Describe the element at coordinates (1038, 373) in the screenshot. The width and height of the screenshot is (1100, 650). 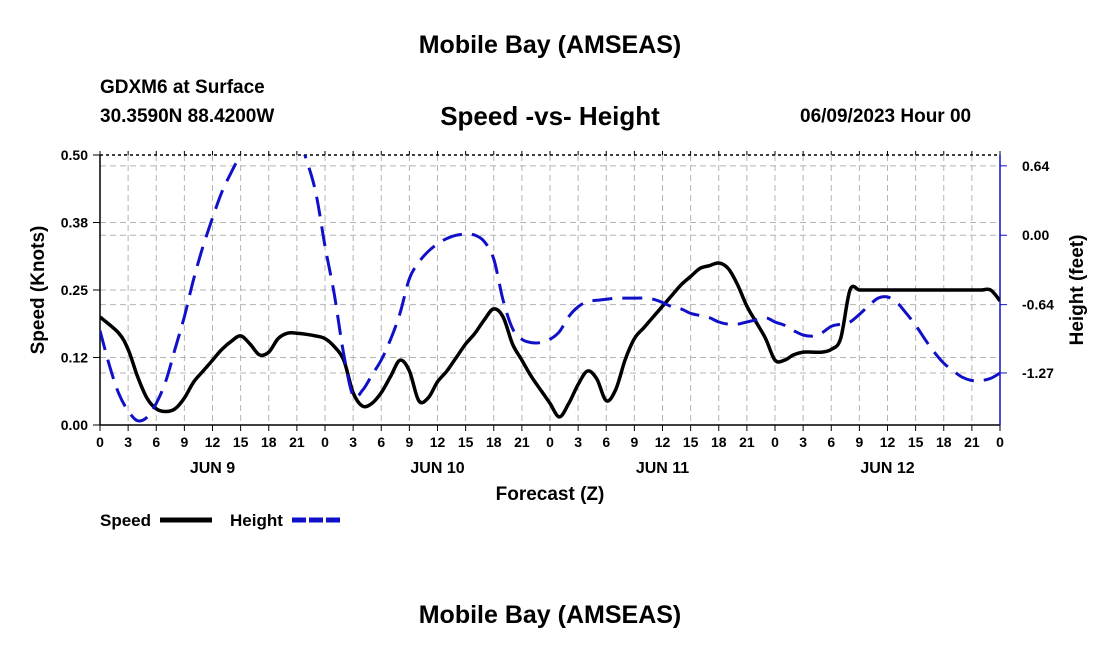
I see `y2-tick-label: -1.27` at that location.